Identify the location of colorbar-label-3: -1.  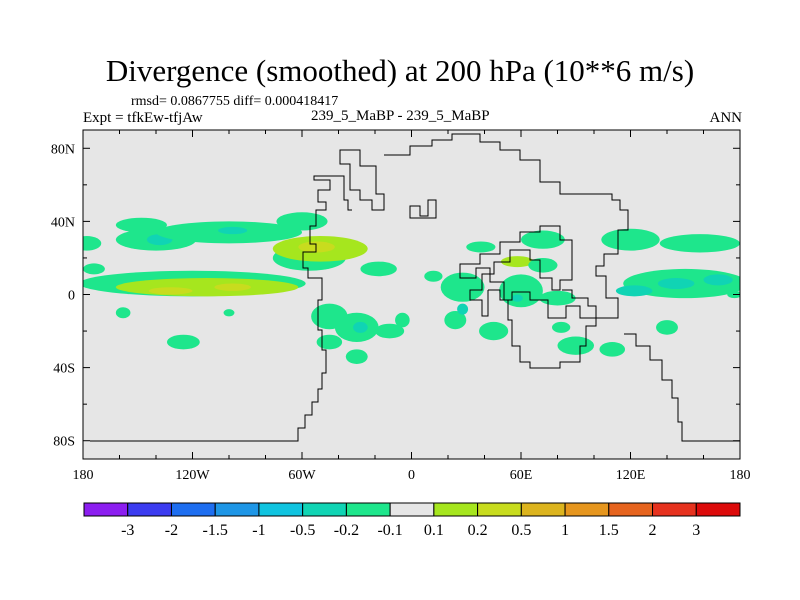
(258, 530).